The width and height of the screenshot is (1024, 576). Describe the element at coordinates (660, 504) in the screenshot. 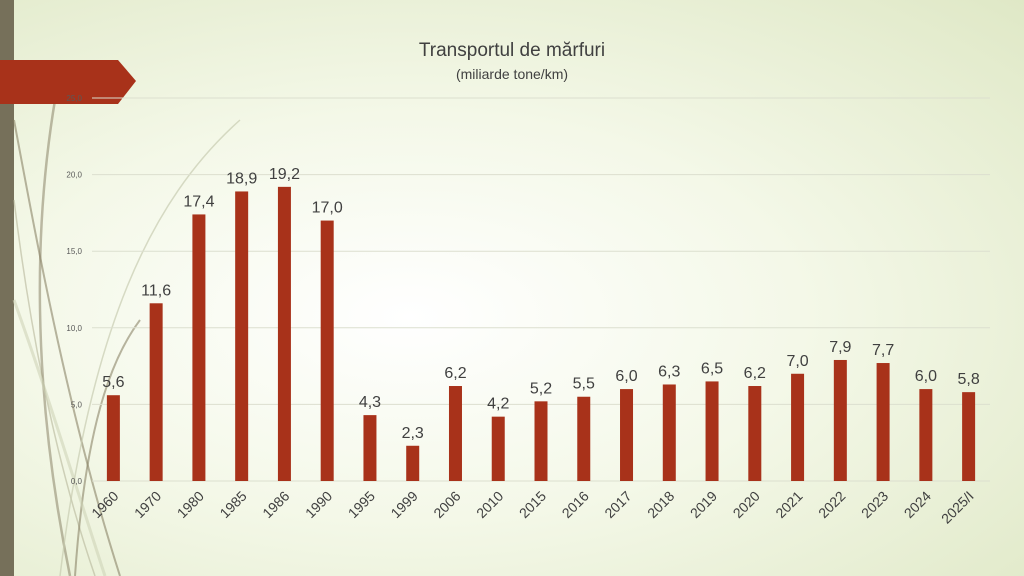

I see `x-tick-label: 2018` at that location.